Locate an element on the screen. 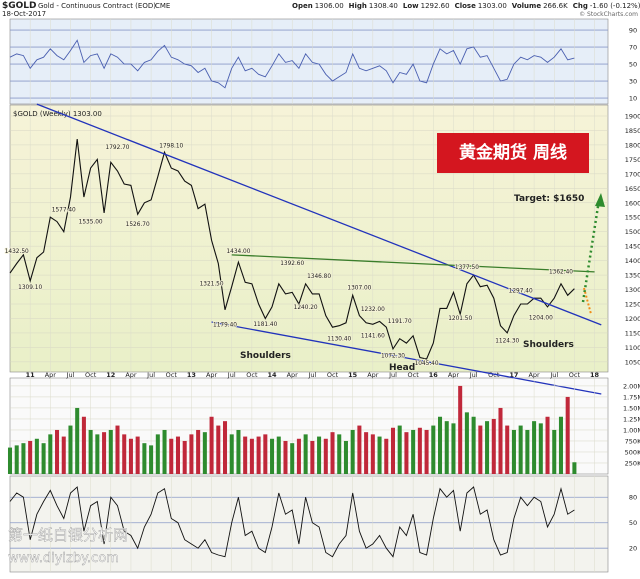 This screenshot has height=579, width=640. y-tick-label: 1650 is located at coordinates (632, 189).